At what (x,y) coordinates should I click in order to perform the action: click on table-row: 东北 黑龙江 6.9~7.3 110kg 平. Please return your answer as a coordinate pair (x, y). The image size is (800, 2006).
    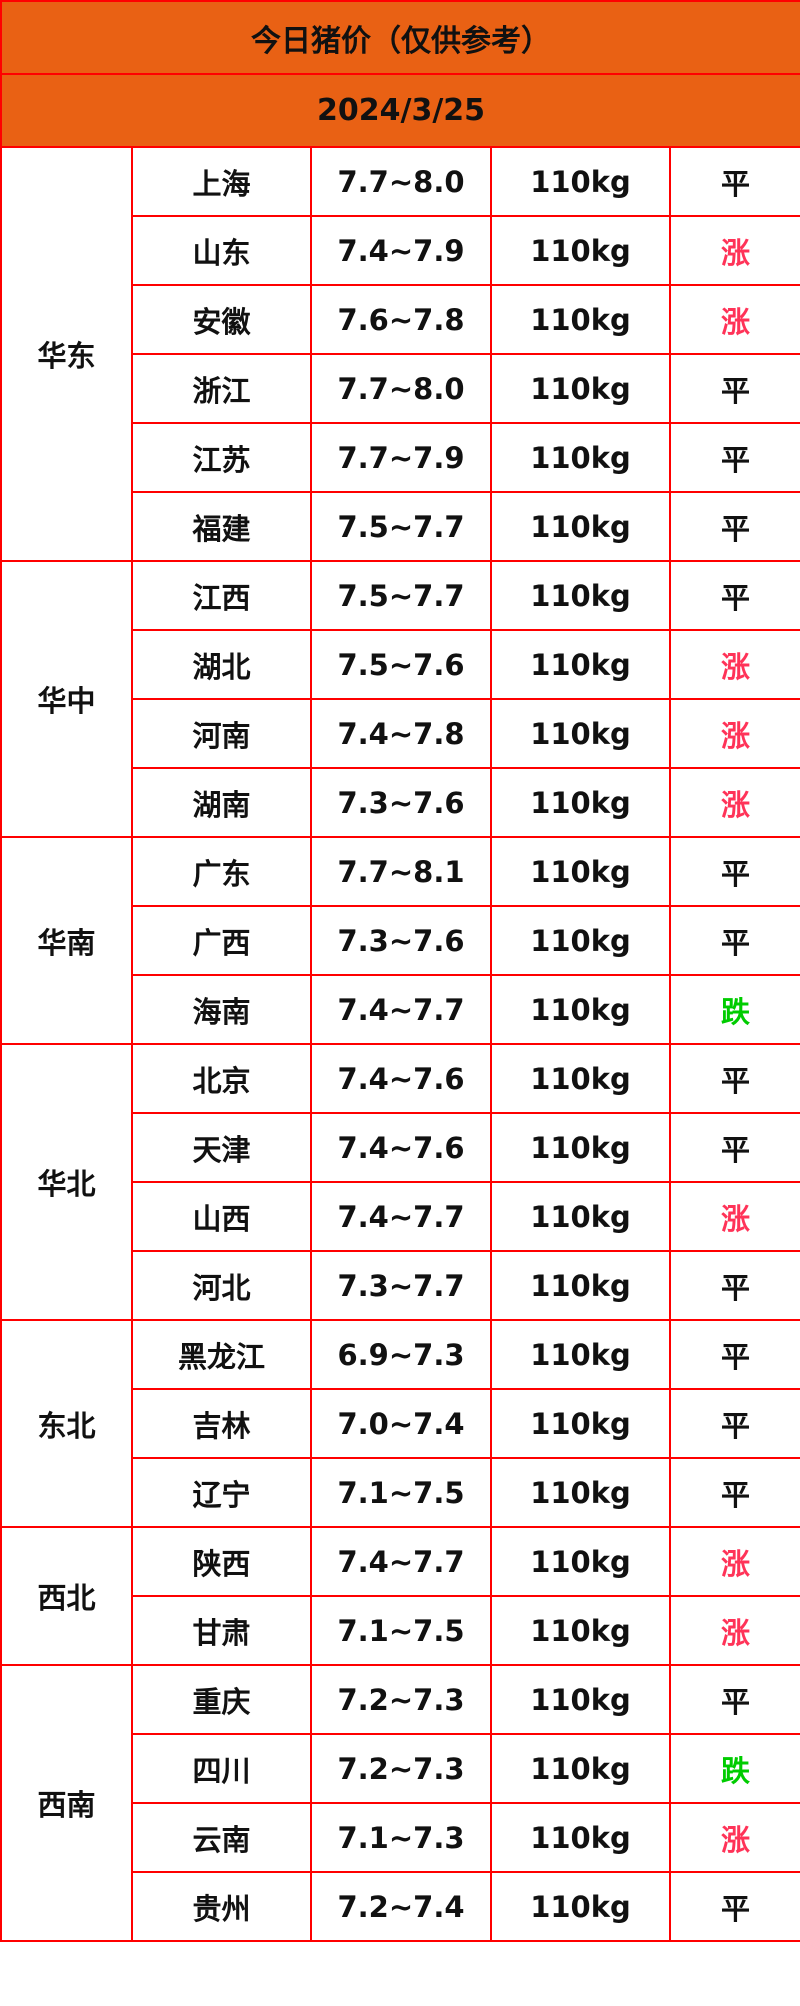
    Looking at the image, I should click on (400, 1423).